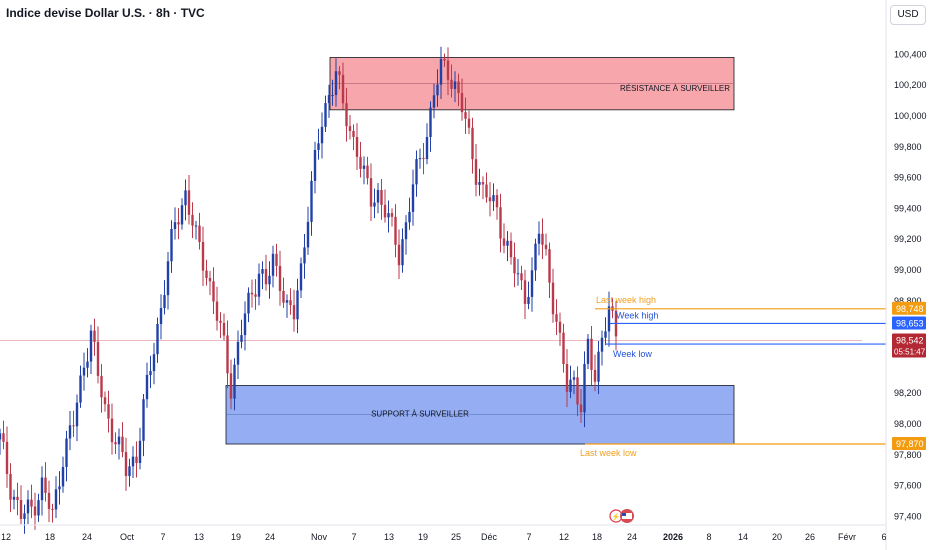 The height and width of the screenshot is (550, 932). I want to click on current-price-label: 98,542, so click(910, 341).